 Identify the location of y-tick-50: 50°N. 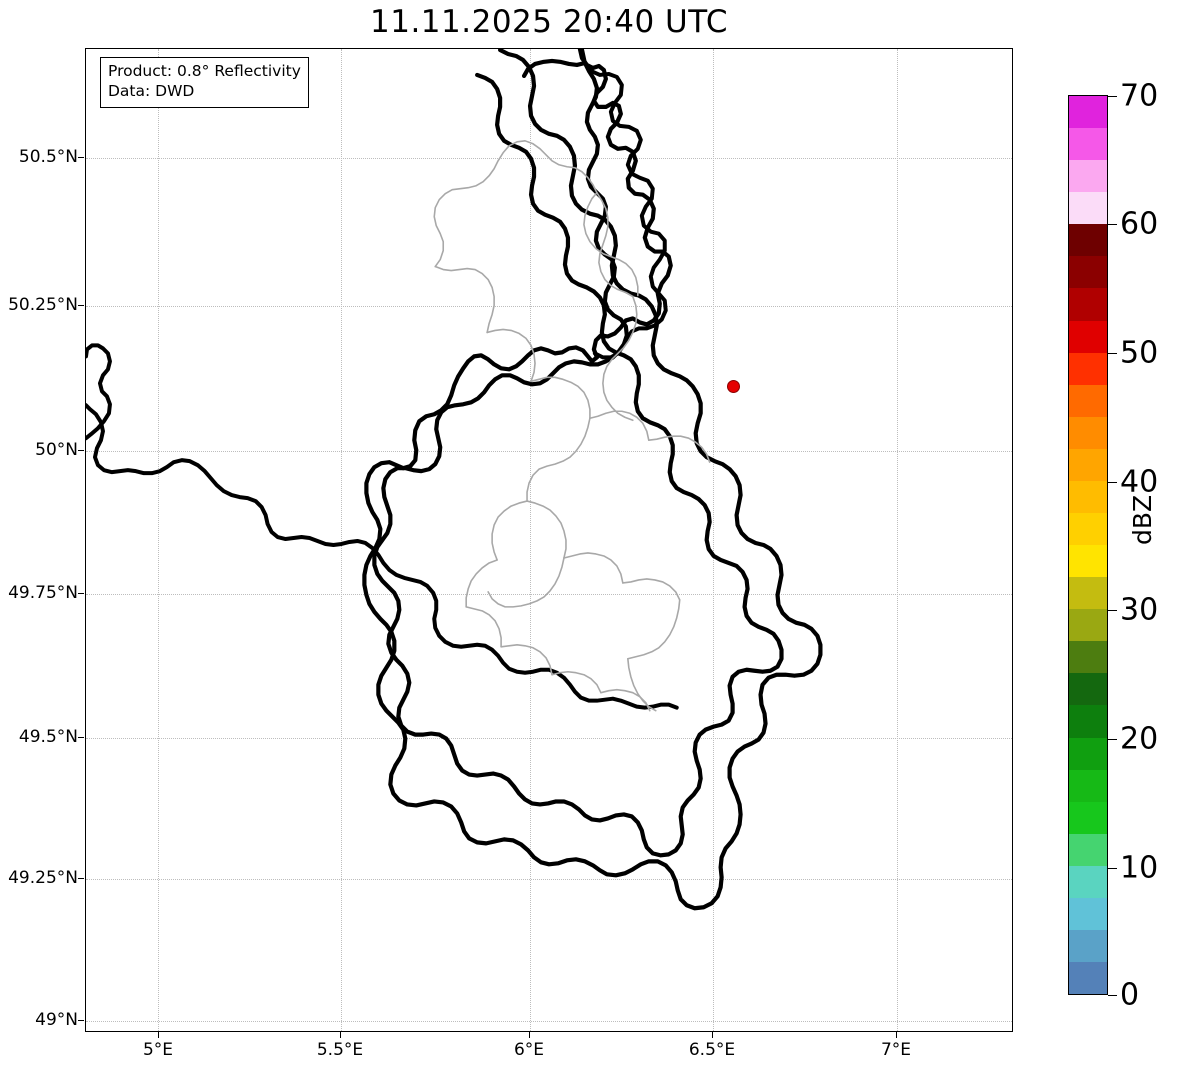
(56, 450).